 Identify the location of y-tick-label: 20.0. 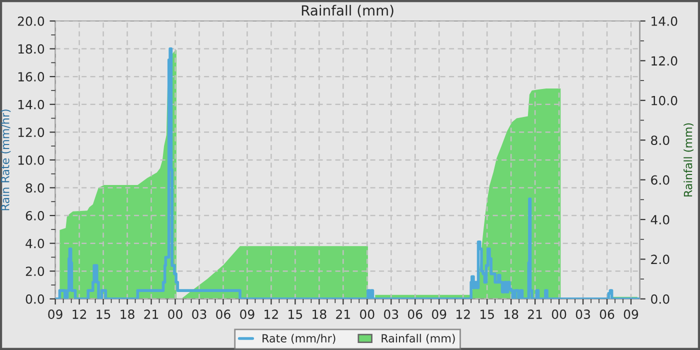
(31, 21).